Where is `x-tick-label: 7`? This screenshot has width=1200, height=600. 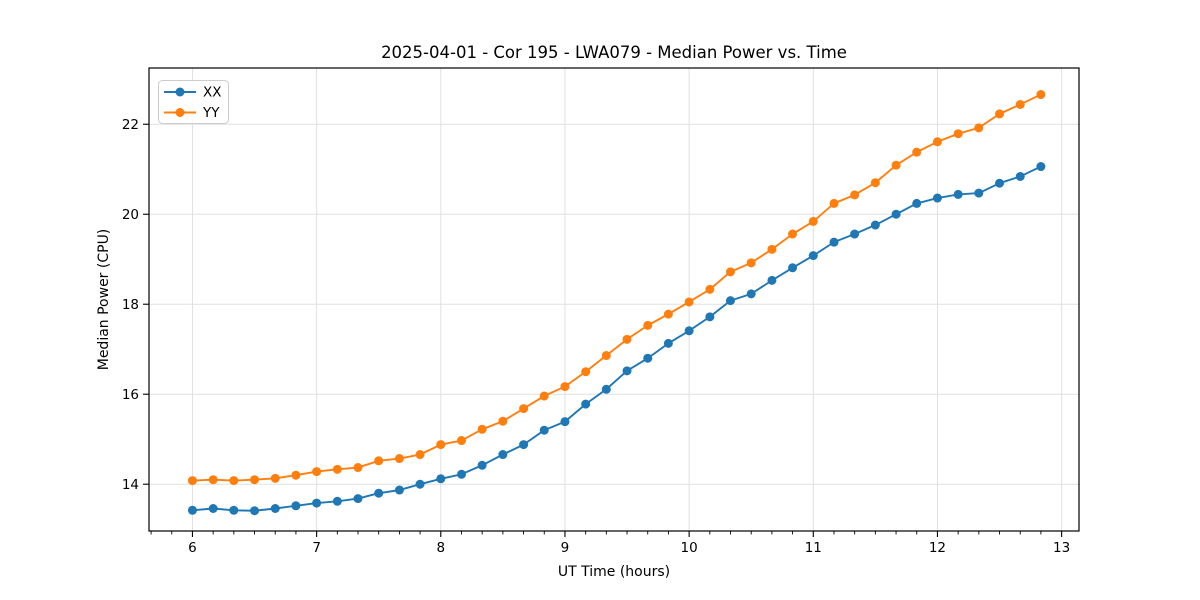 x-tick-label: 7 is located at coordinates (316, 548).